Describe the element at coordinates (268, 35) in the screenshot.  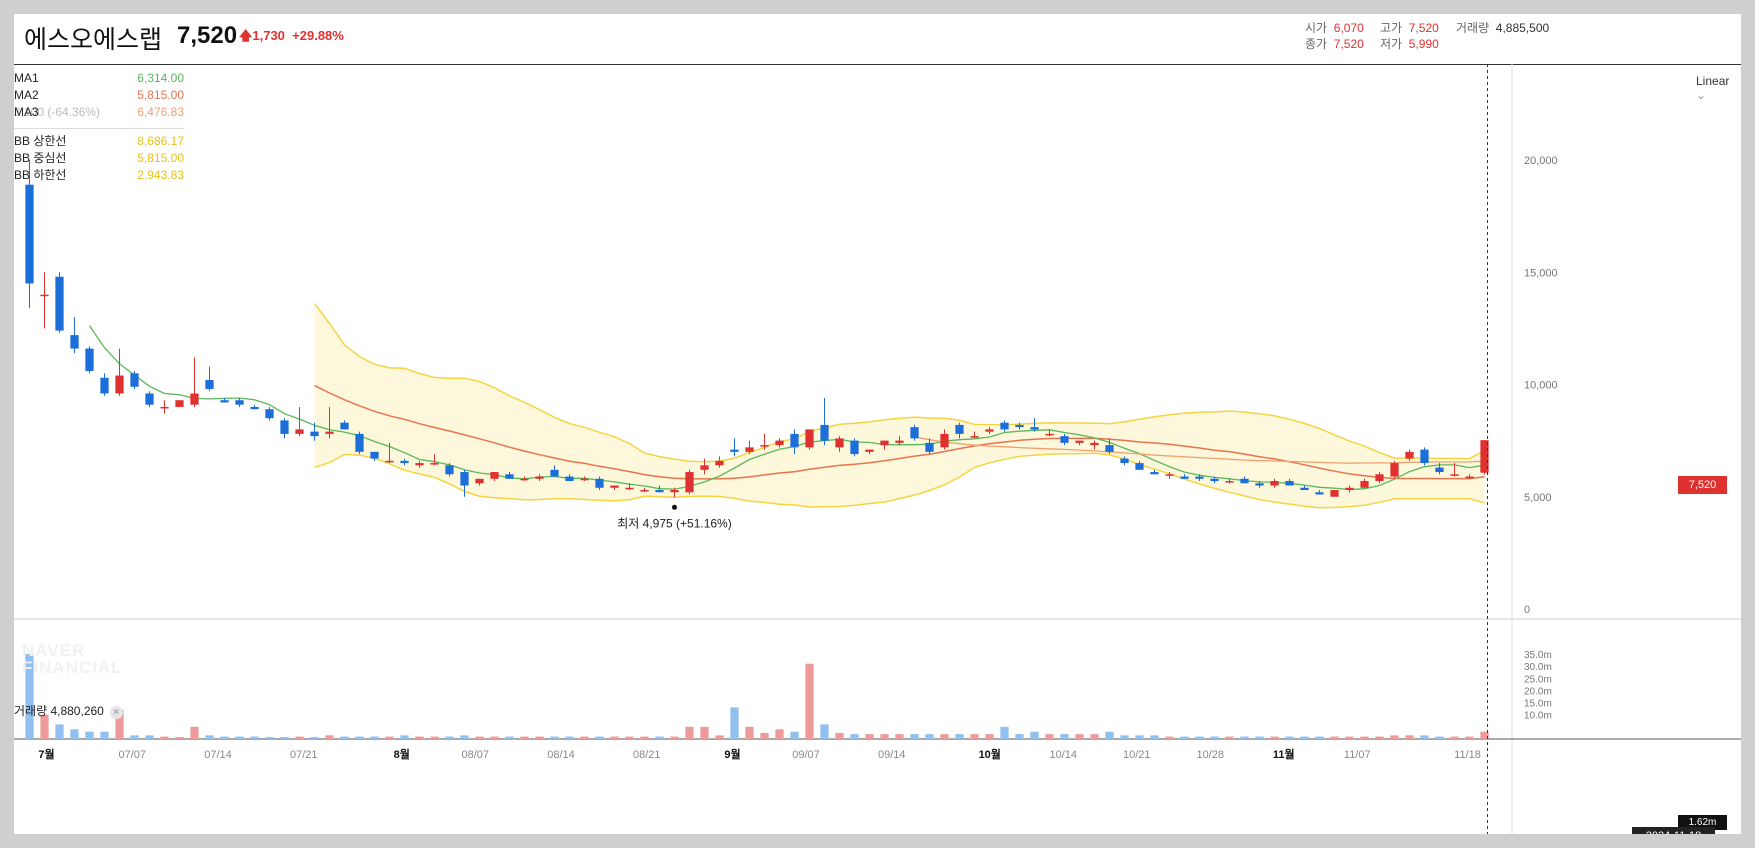
I see `change-amount: 1,730` at that location.